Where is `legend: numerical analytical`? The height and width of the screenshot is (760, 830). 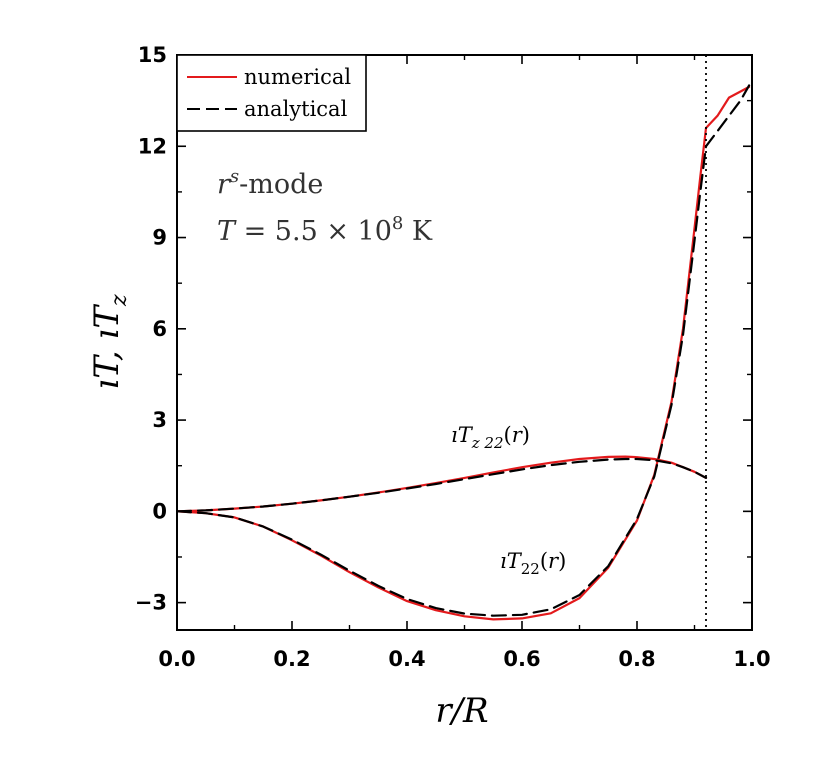 legend: numerical analytical is located at coordinates (271, 93).